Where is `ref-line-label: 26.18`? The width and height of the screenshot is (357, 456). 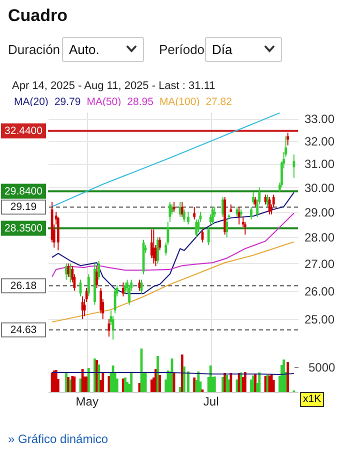
ref-line-label: 26.18 is located at coordinates (23, 286).